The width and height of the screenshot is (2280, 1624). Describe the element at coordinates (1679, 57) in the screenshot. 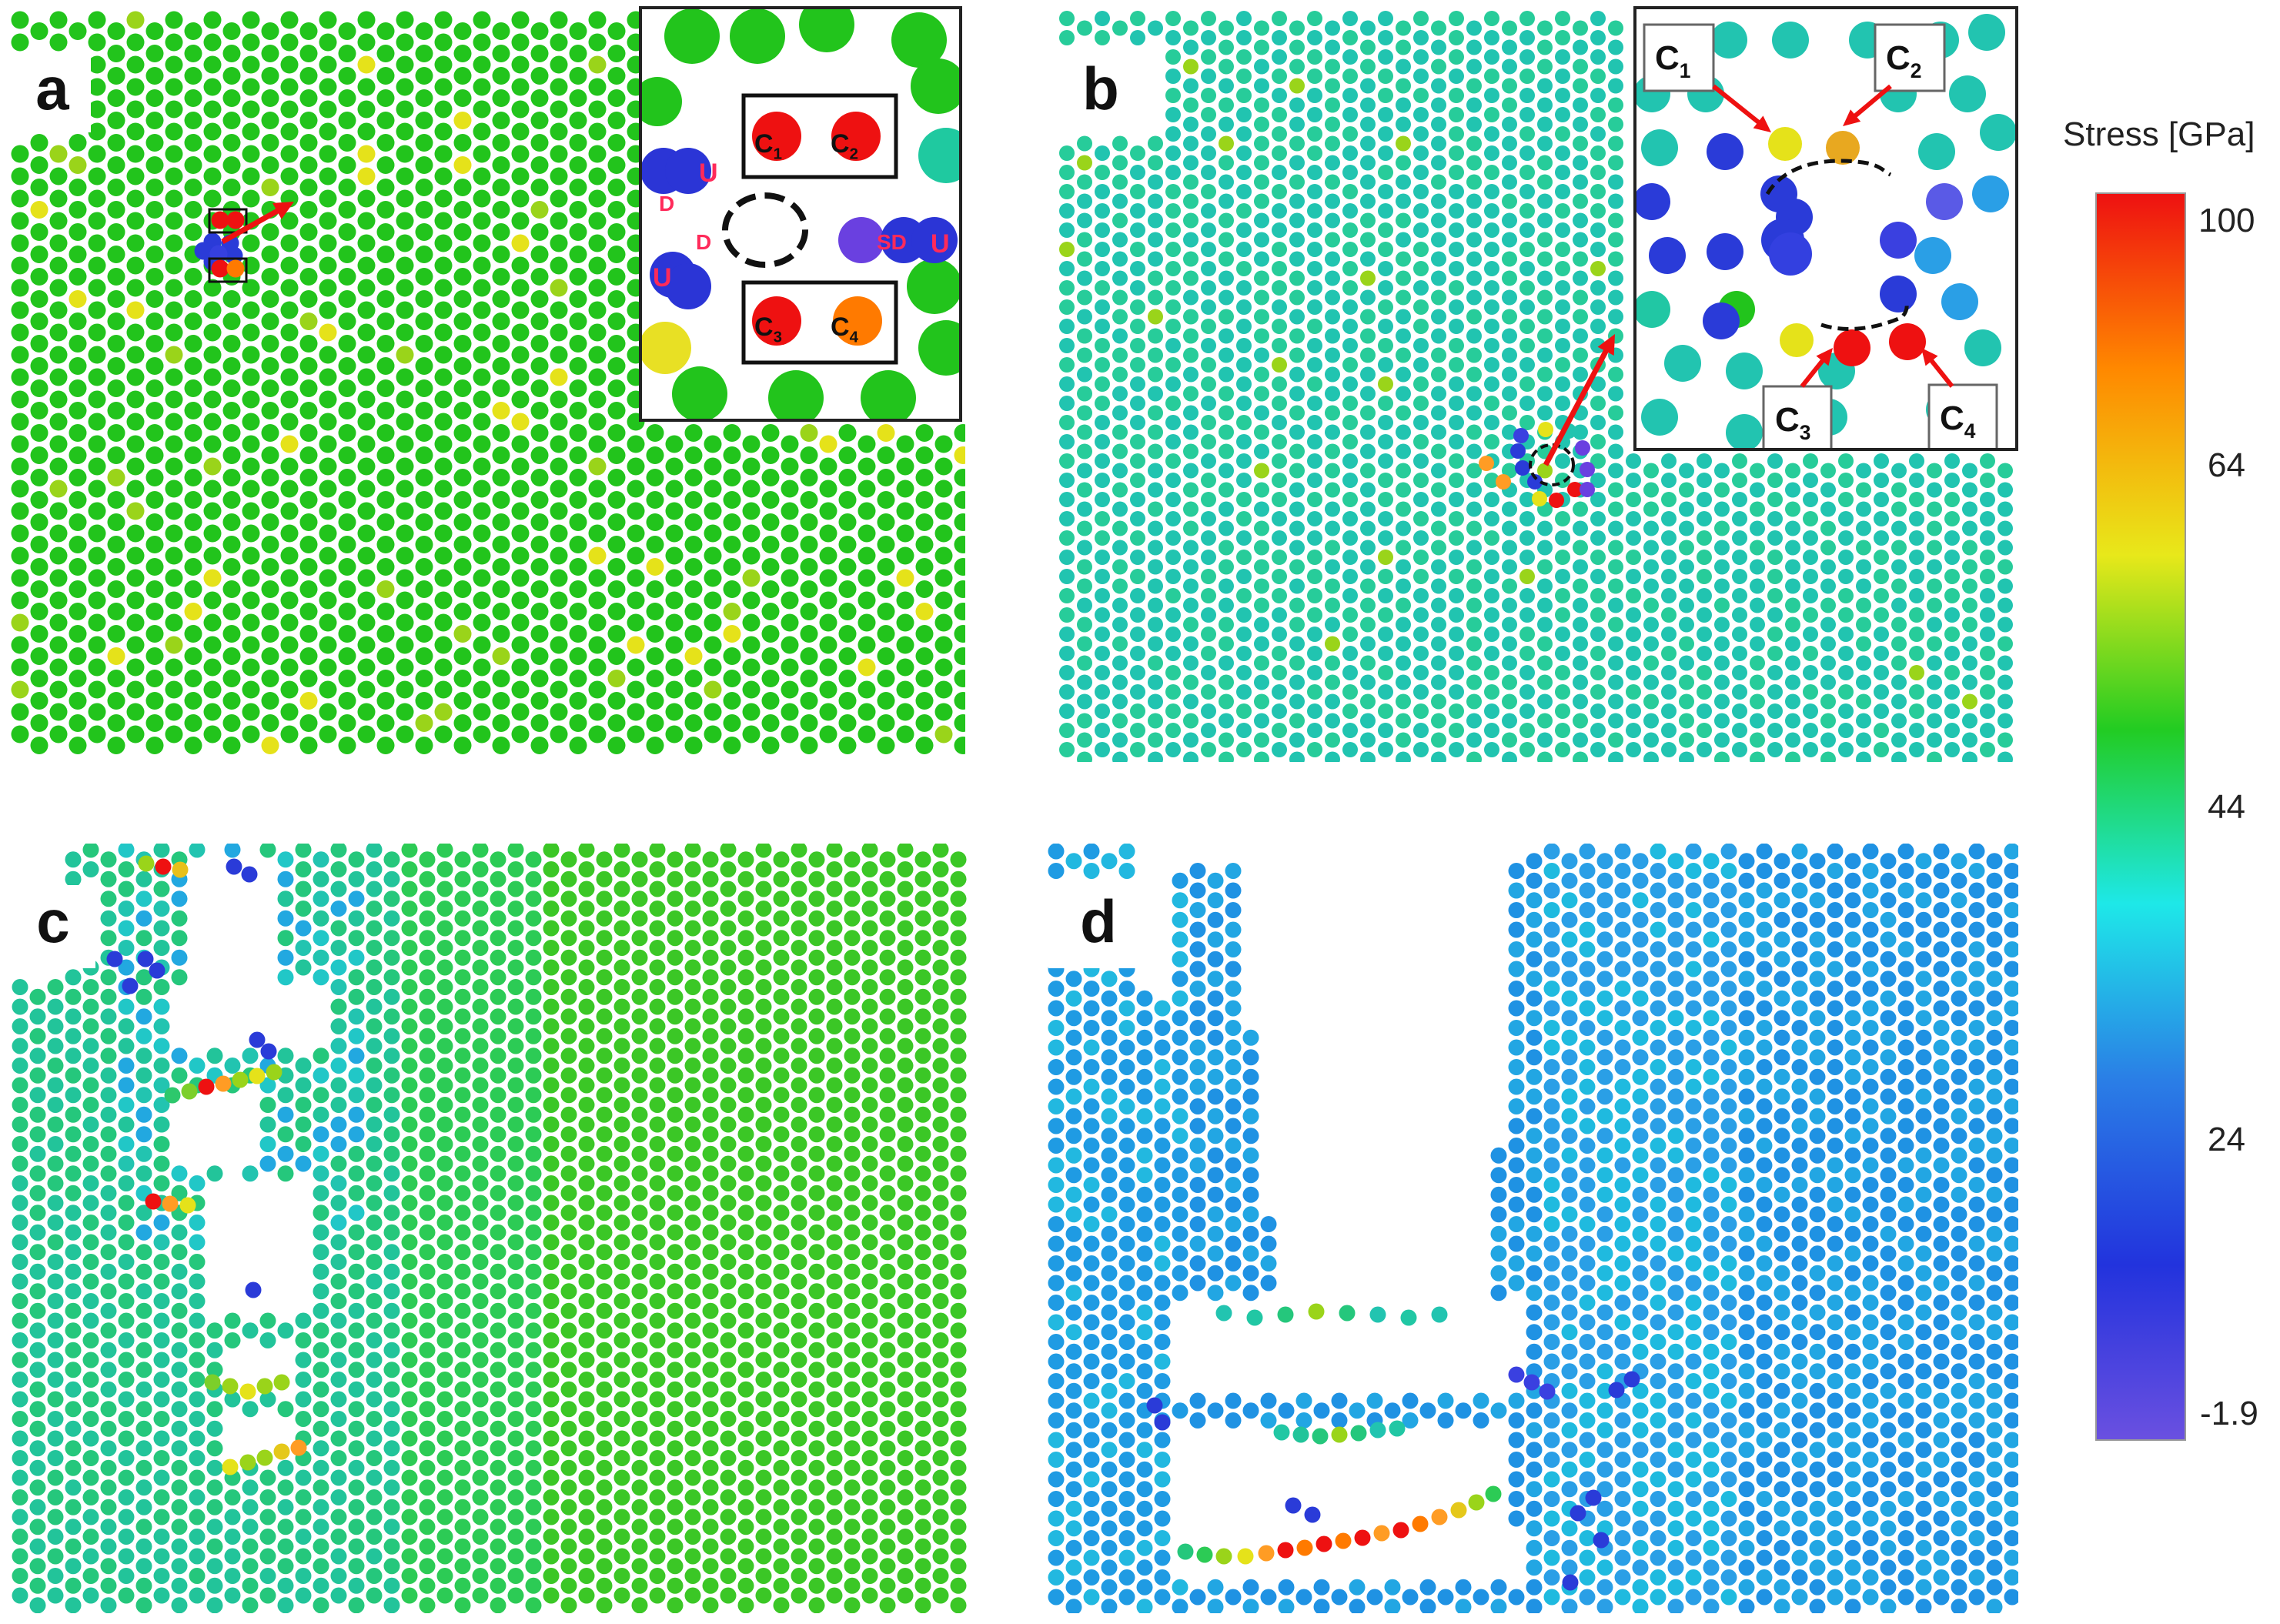

I see `inset-b-box-c1` at that location.